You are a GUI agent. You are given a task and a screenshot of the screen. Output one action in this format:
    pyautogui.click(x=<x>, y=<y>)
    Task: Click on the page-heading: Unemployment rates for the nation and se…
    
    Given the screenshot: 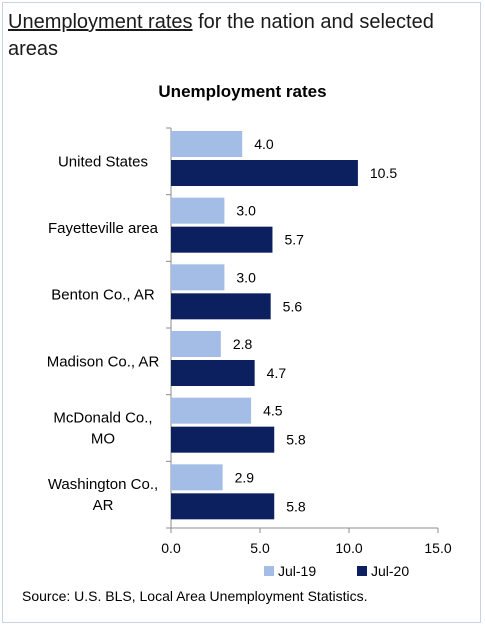 What is the action you would take?
    pyautogui.click(x=238, y=36)
    